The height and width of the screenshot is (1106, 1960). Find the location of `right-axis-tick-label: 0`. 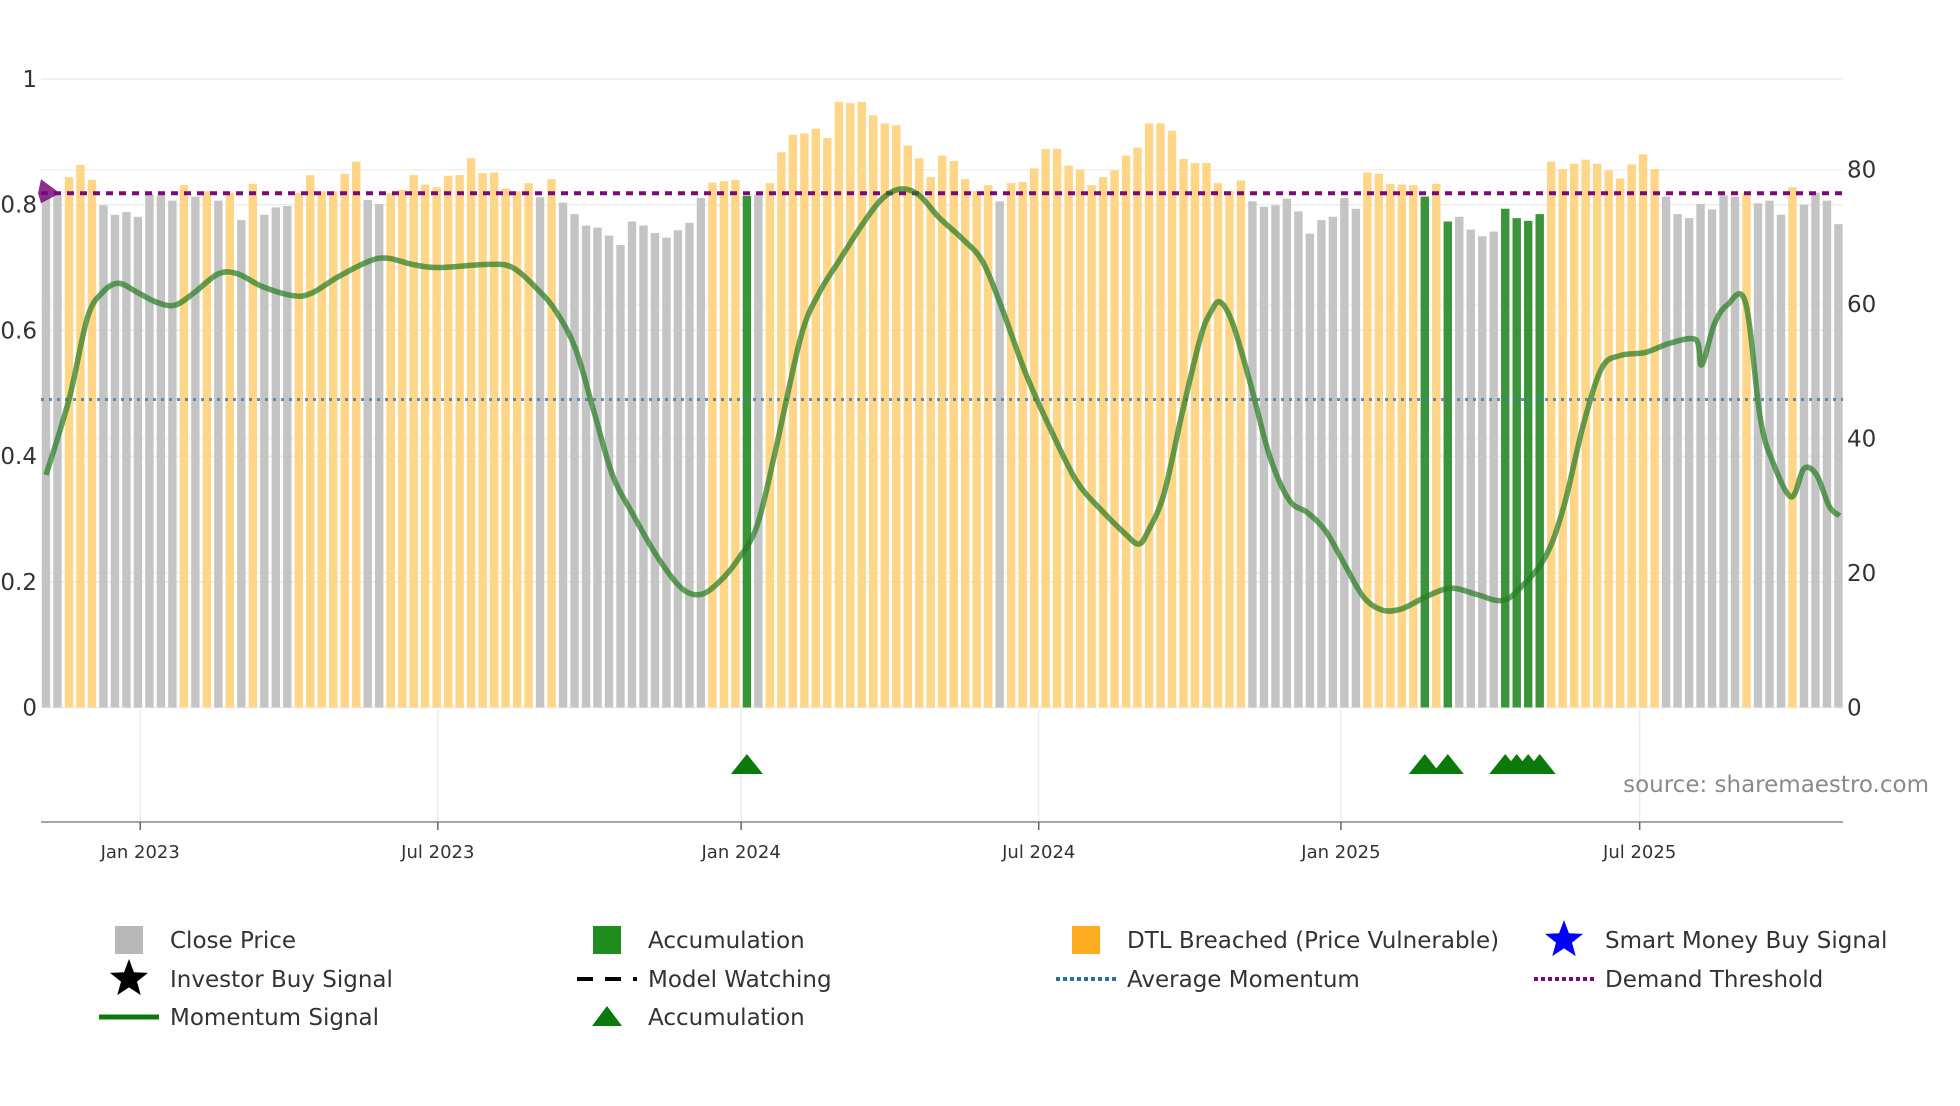

right-axis-tick-label: 0 is located at coordinates (1854, 709).